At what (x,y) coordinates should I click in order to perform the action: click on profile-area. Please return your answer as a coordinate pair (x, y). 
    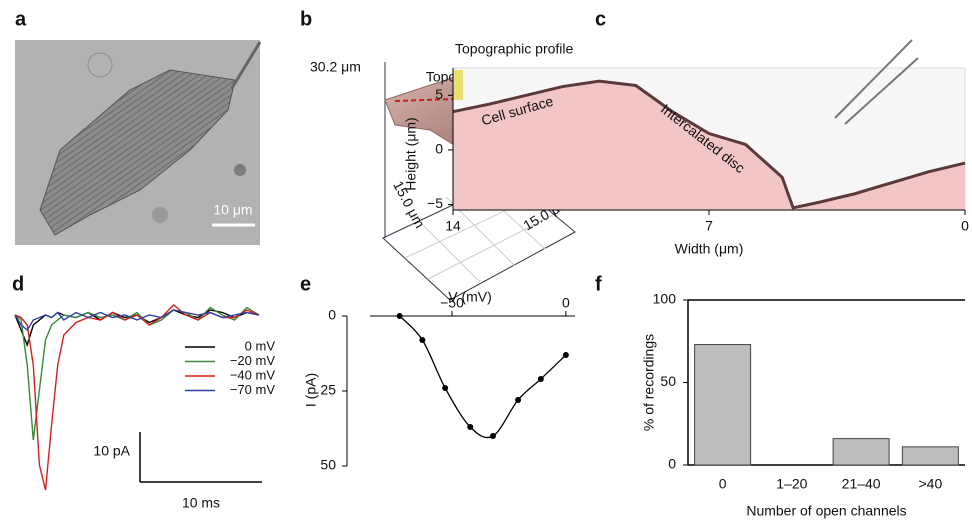
    Looking at the image, I should click on (709, 145).